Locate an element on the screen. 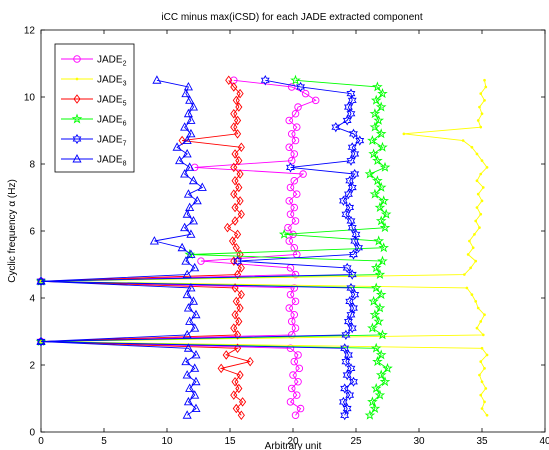 The image size is (549, 450). legend-label: JADE8 is located at coordinates (112, 161).